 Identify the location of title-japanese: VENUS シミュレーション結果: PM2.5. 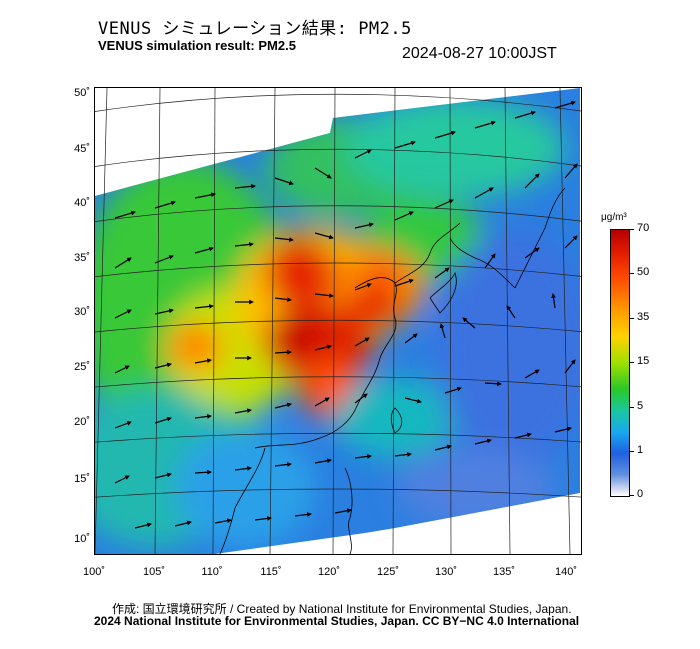
(255, 29).